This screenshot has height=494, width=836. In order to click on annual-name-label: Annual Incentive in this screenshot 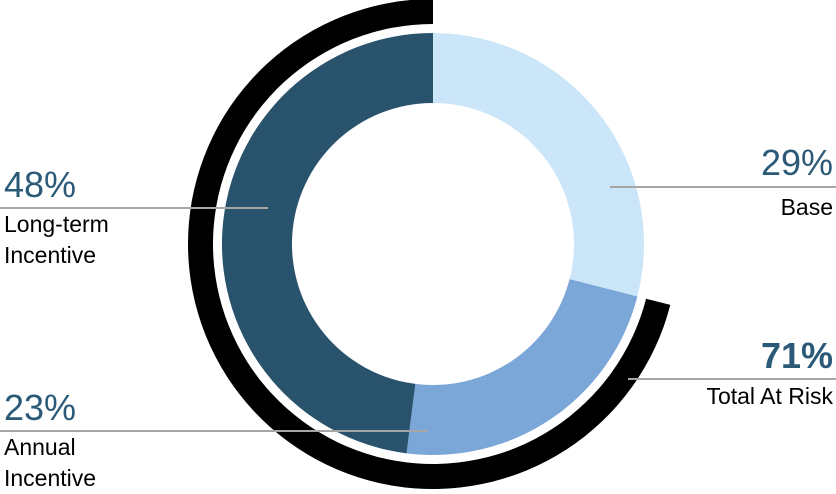, I will do `click(50, 463)`.